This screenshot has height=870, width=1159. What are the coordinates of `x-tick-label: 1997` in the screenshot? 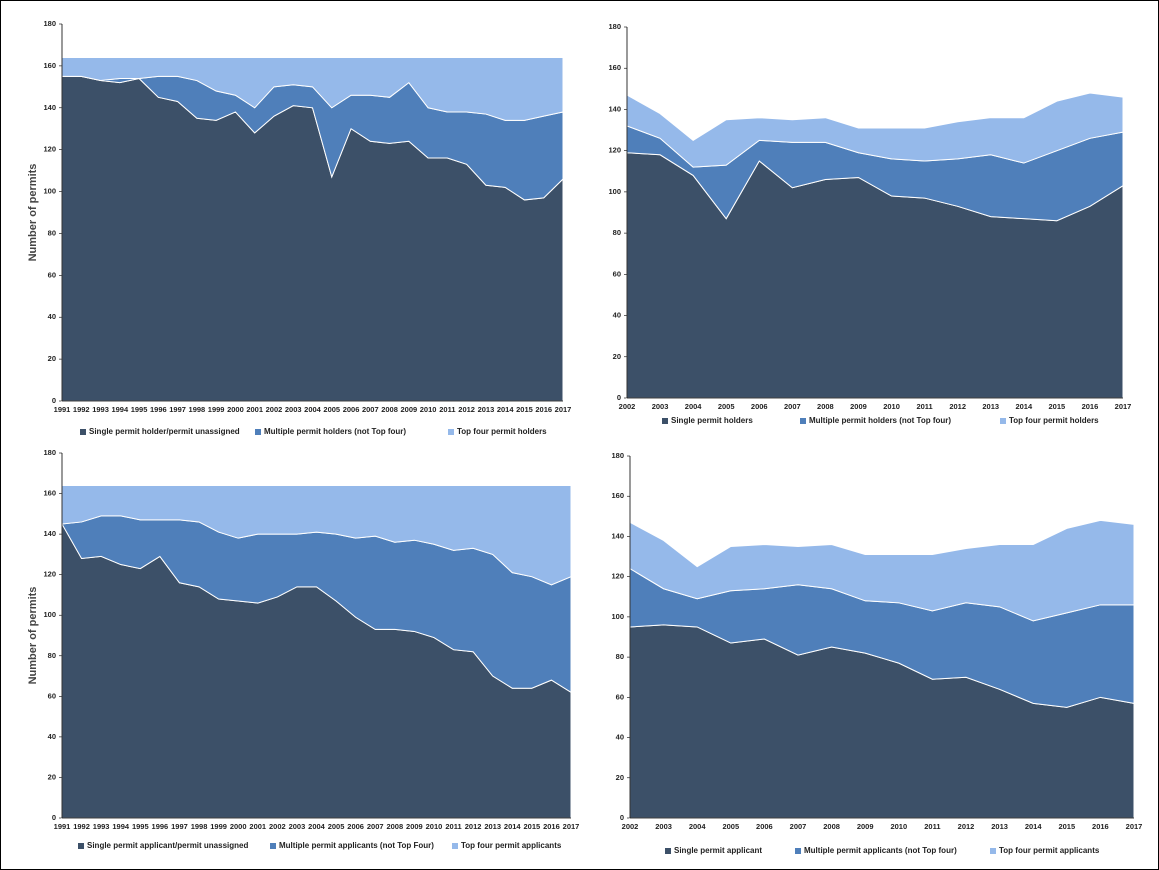 It's located at (179, 826).